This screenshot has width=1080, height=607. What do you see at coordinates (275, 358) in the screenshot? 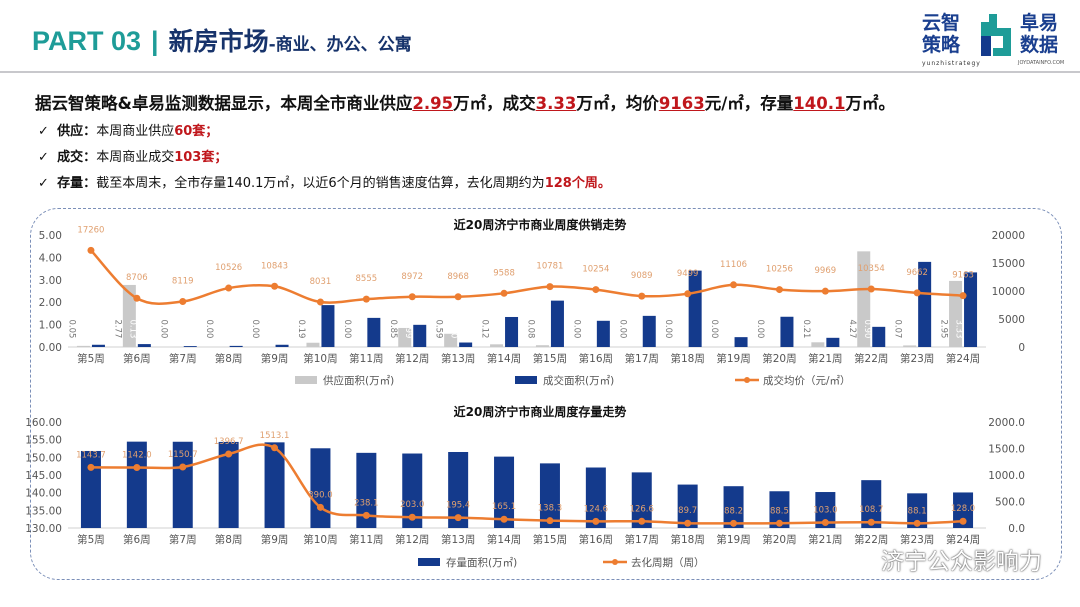
I see `x-tick-label: 第9周` at bounding box center [275, 358].